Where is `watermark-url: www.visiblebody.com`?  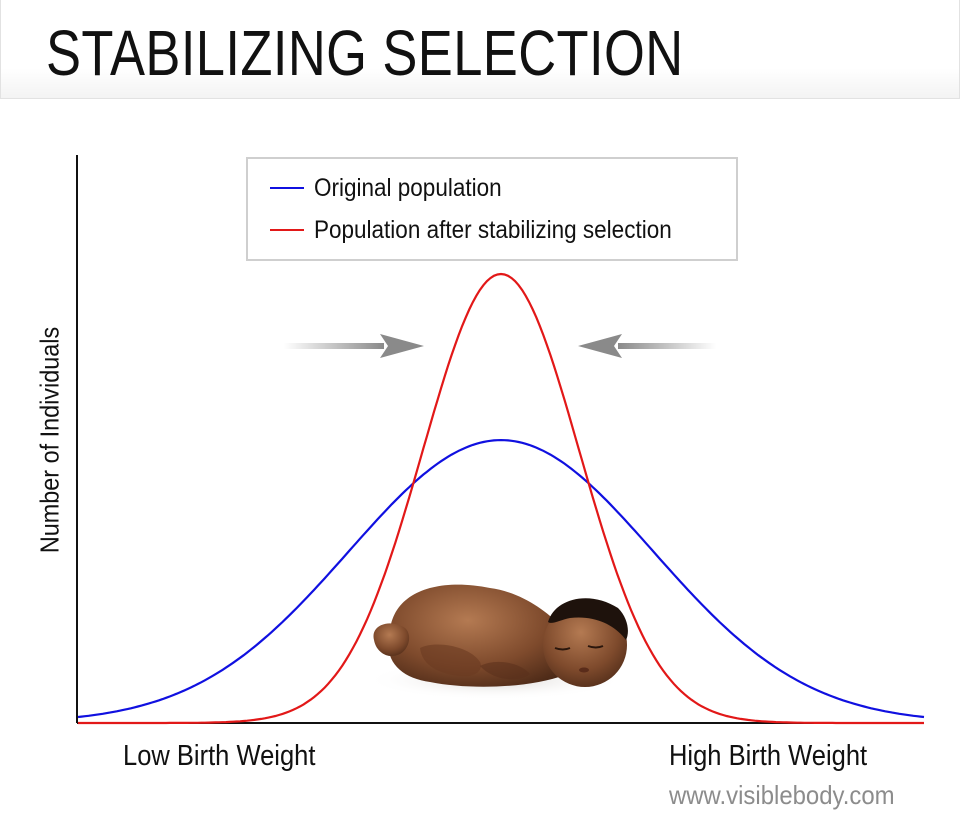
watermark-url: www.visiblebody.com is located at coordinates (782, 795).